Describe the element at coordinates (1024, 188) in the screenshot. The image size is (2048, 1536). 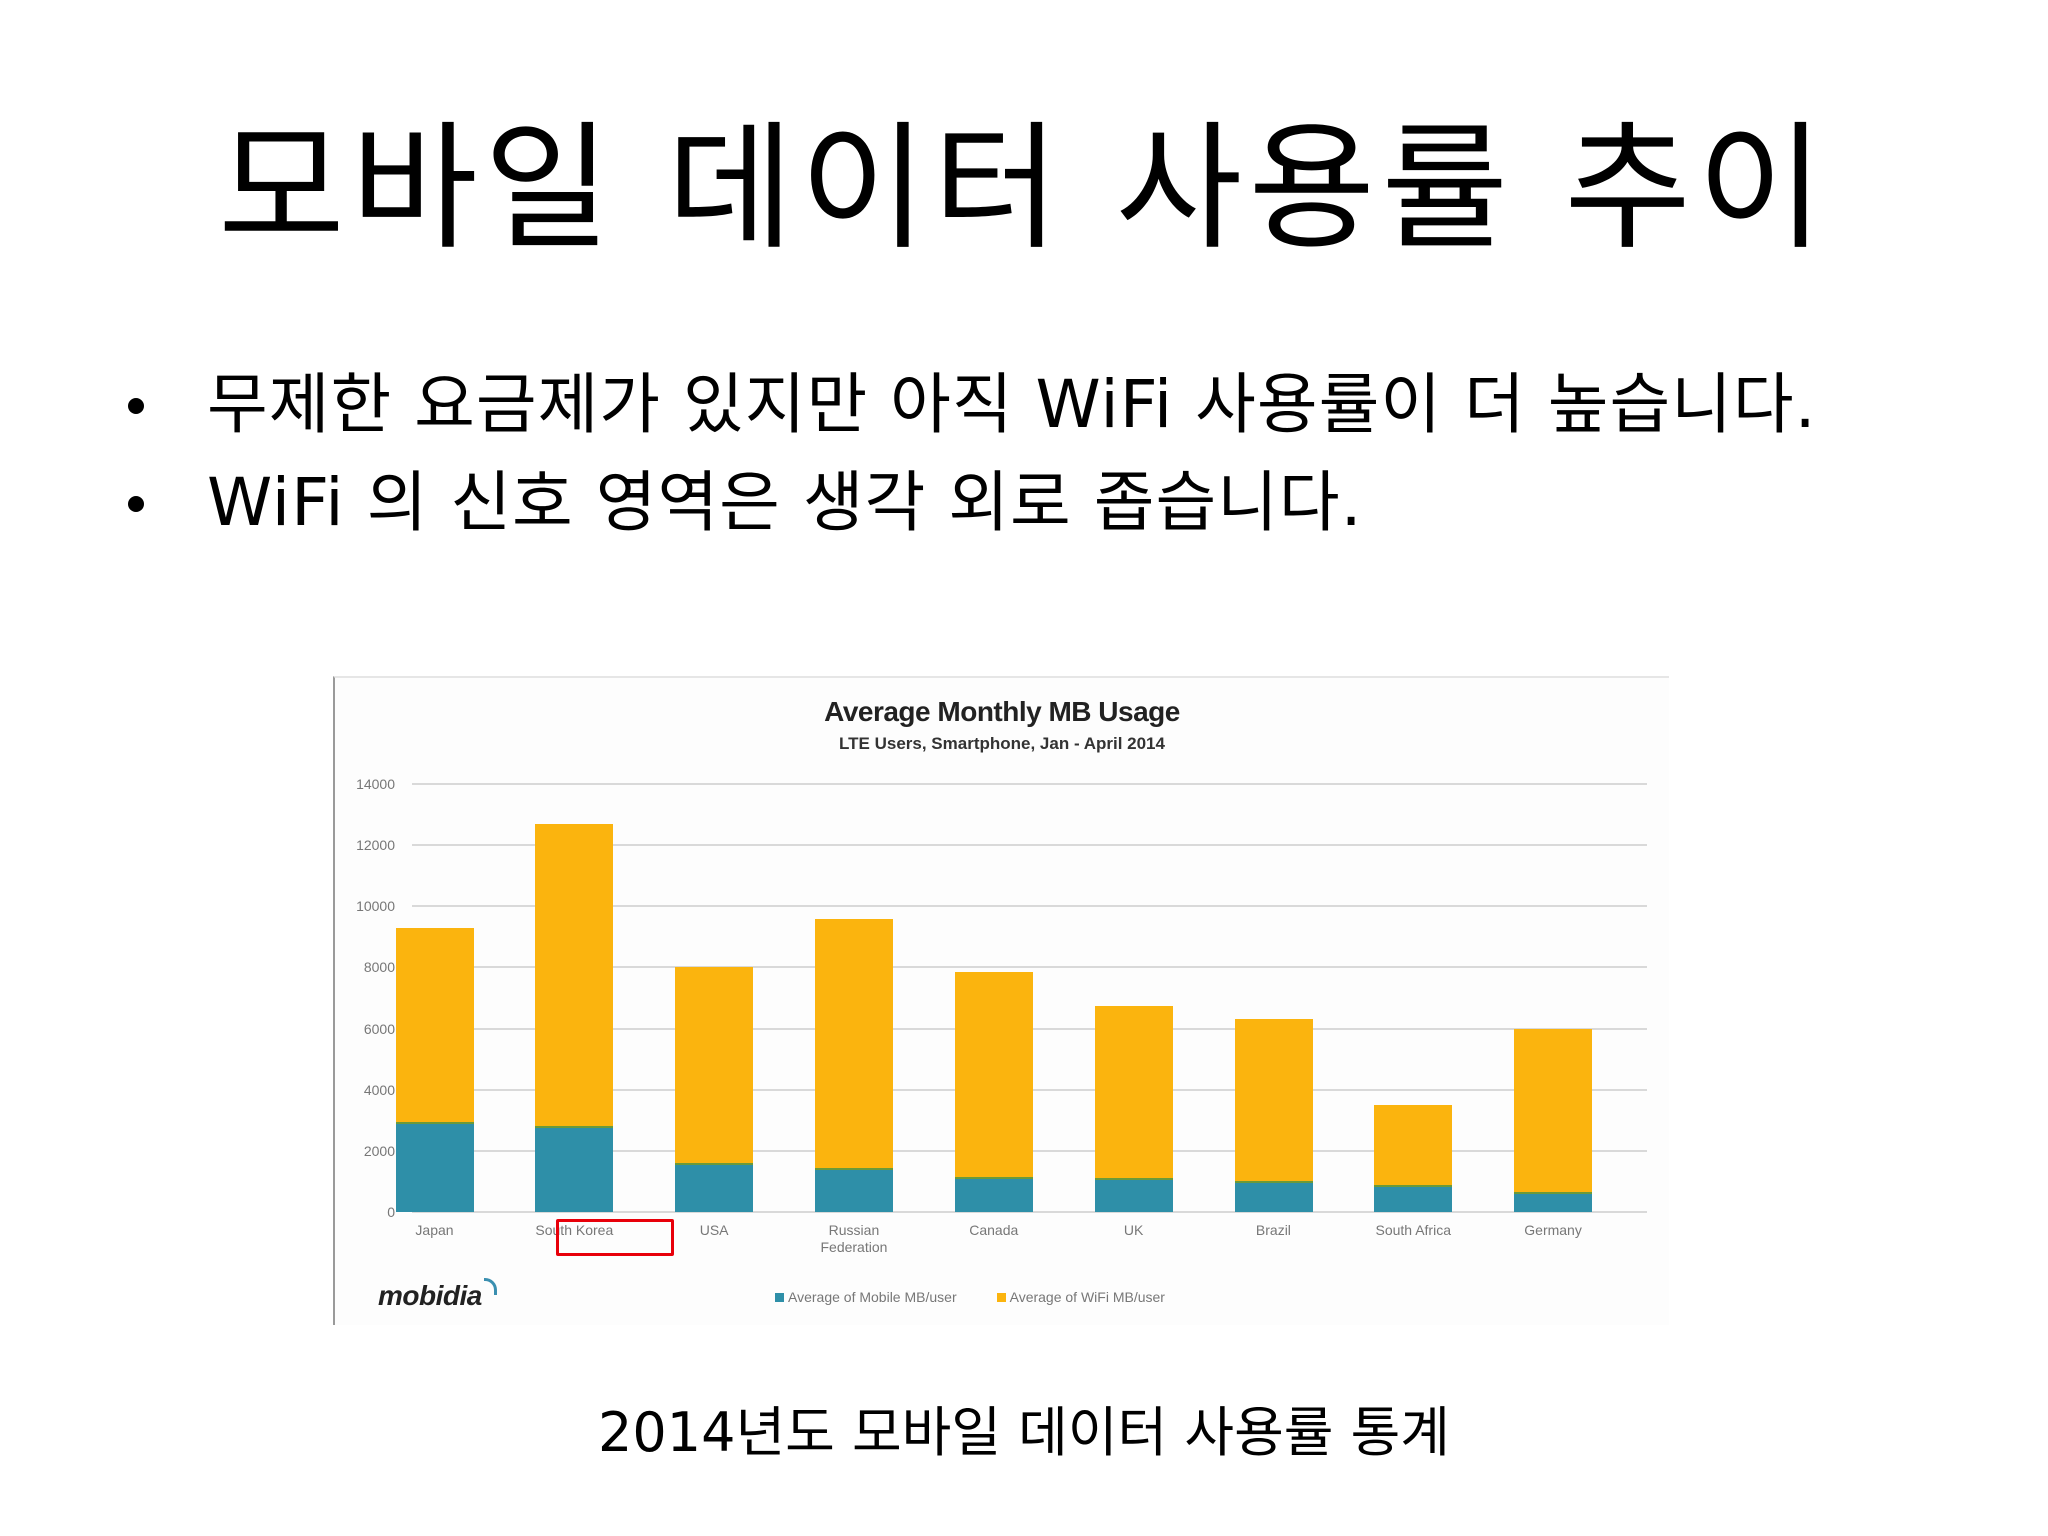
I see `slide-title: 모바일 데이터 사용률 추이` at that location.